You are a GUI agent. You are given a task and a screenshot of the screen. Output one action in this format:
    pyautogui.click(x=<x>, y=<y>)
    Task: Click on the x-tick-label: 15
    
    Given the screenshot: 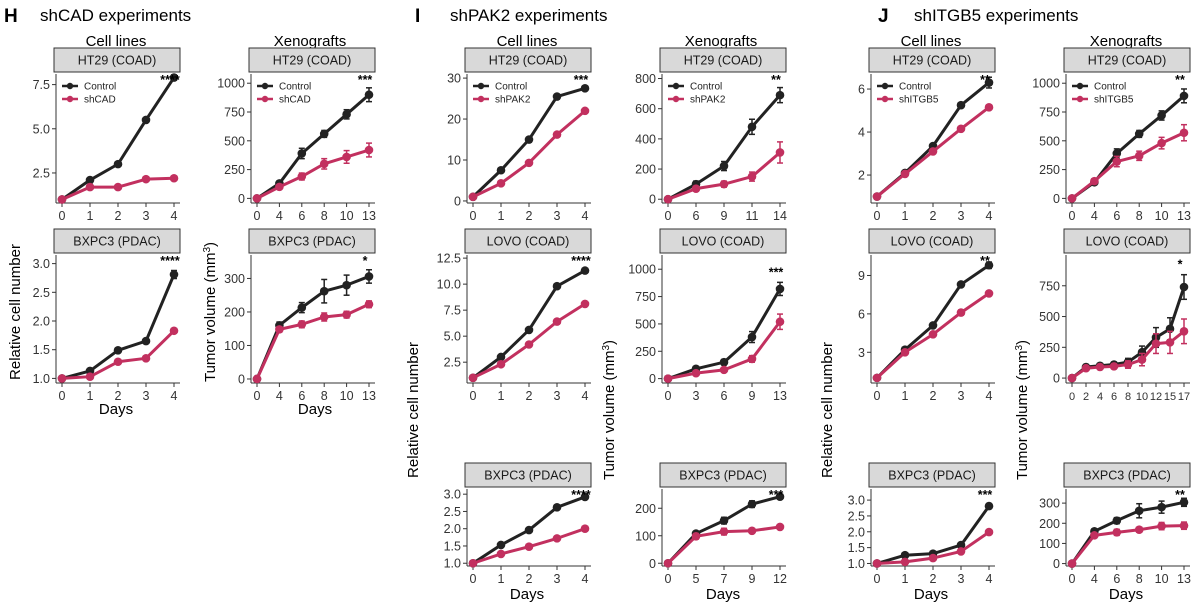 What is the action you would take?
    pyautogui.click(x=1170, y=397)
    